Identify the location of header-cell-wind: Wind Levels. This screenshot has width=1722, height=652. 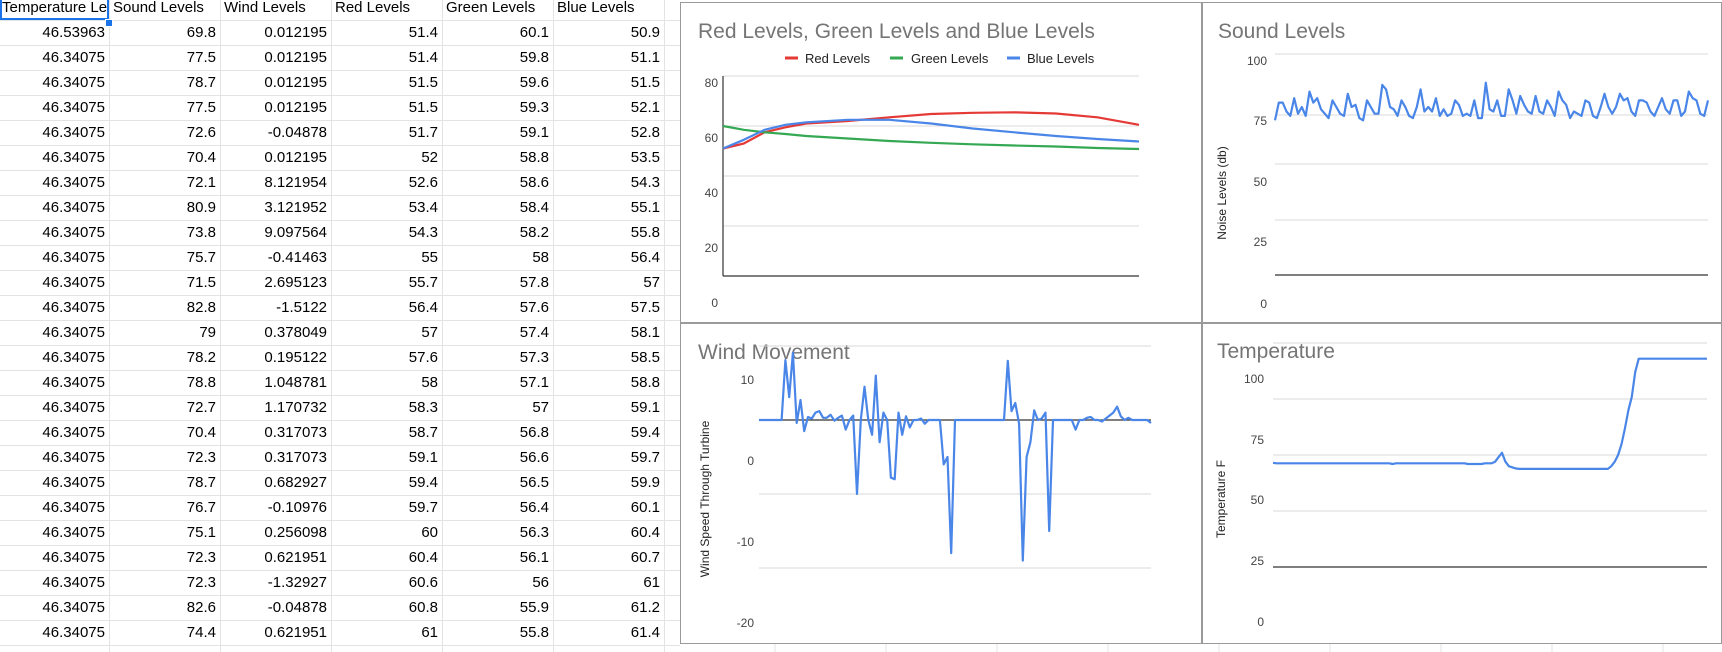
(265, 8).